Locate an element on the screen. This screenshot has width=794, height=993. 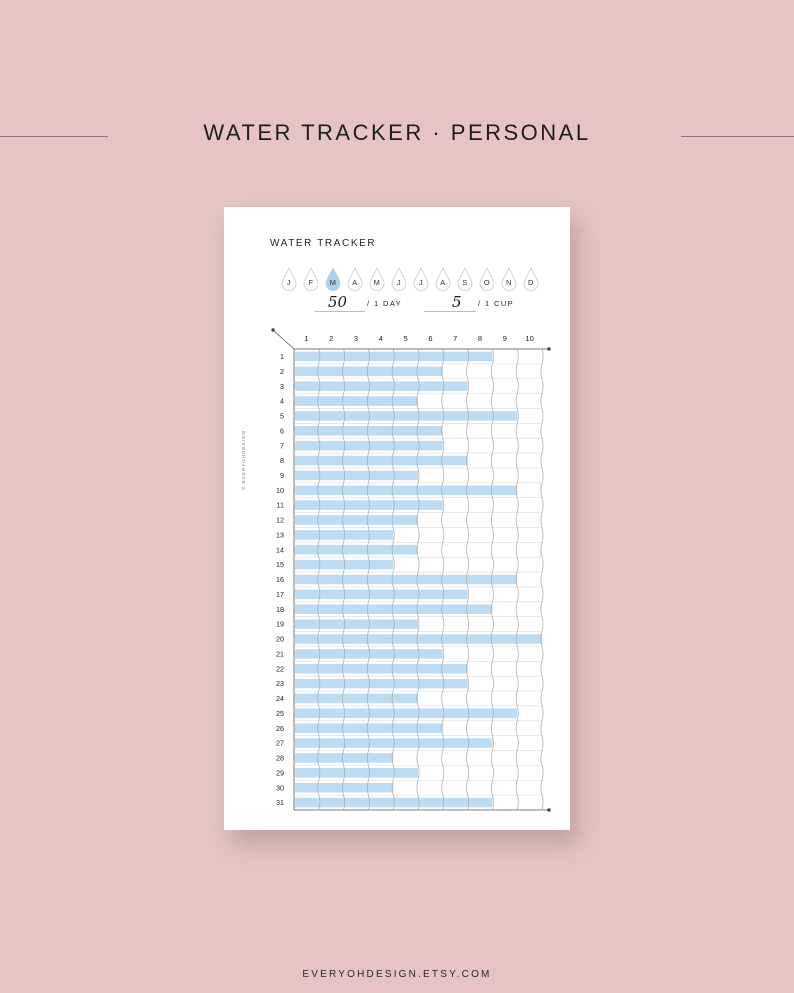
month-drop-12: D is located at coordinates (531, 279).